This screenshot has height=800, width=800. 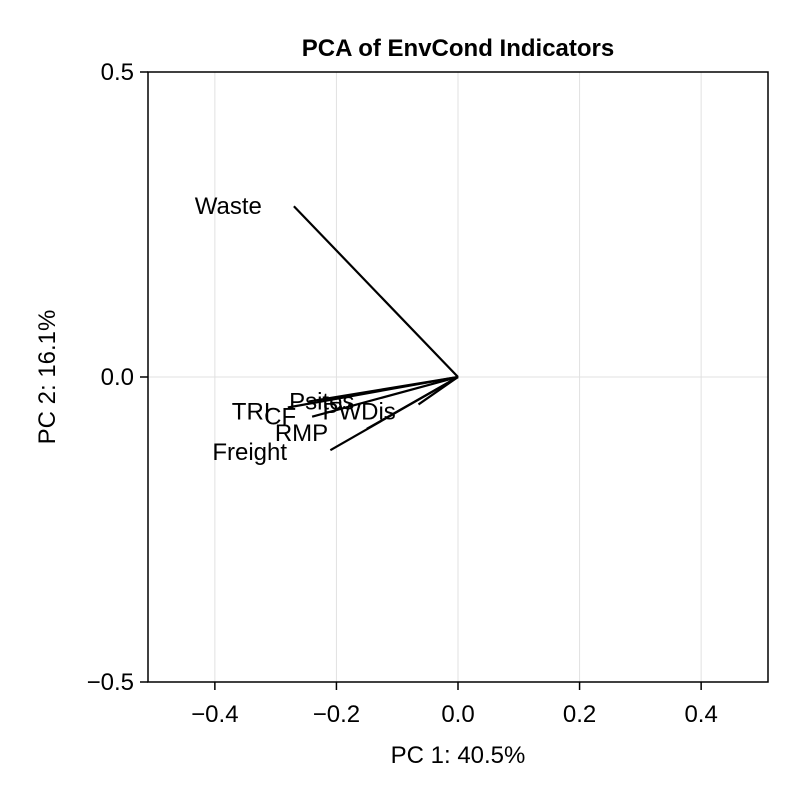 I want to click on vector-label-waste: Waste, so click(x=228, y=206).